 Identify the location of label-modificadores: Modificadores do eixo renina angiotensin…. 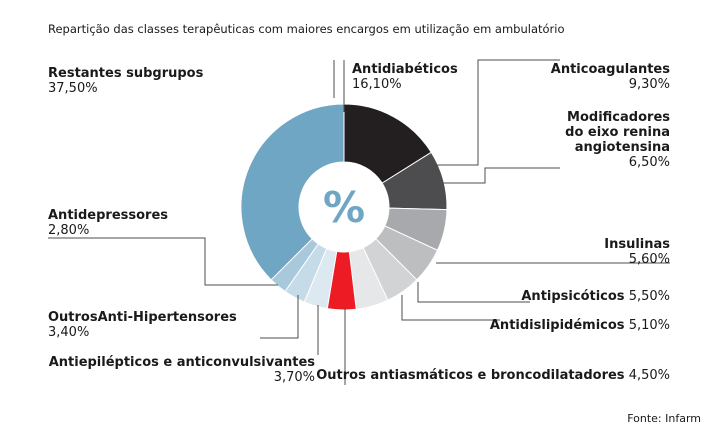
(610, 140).